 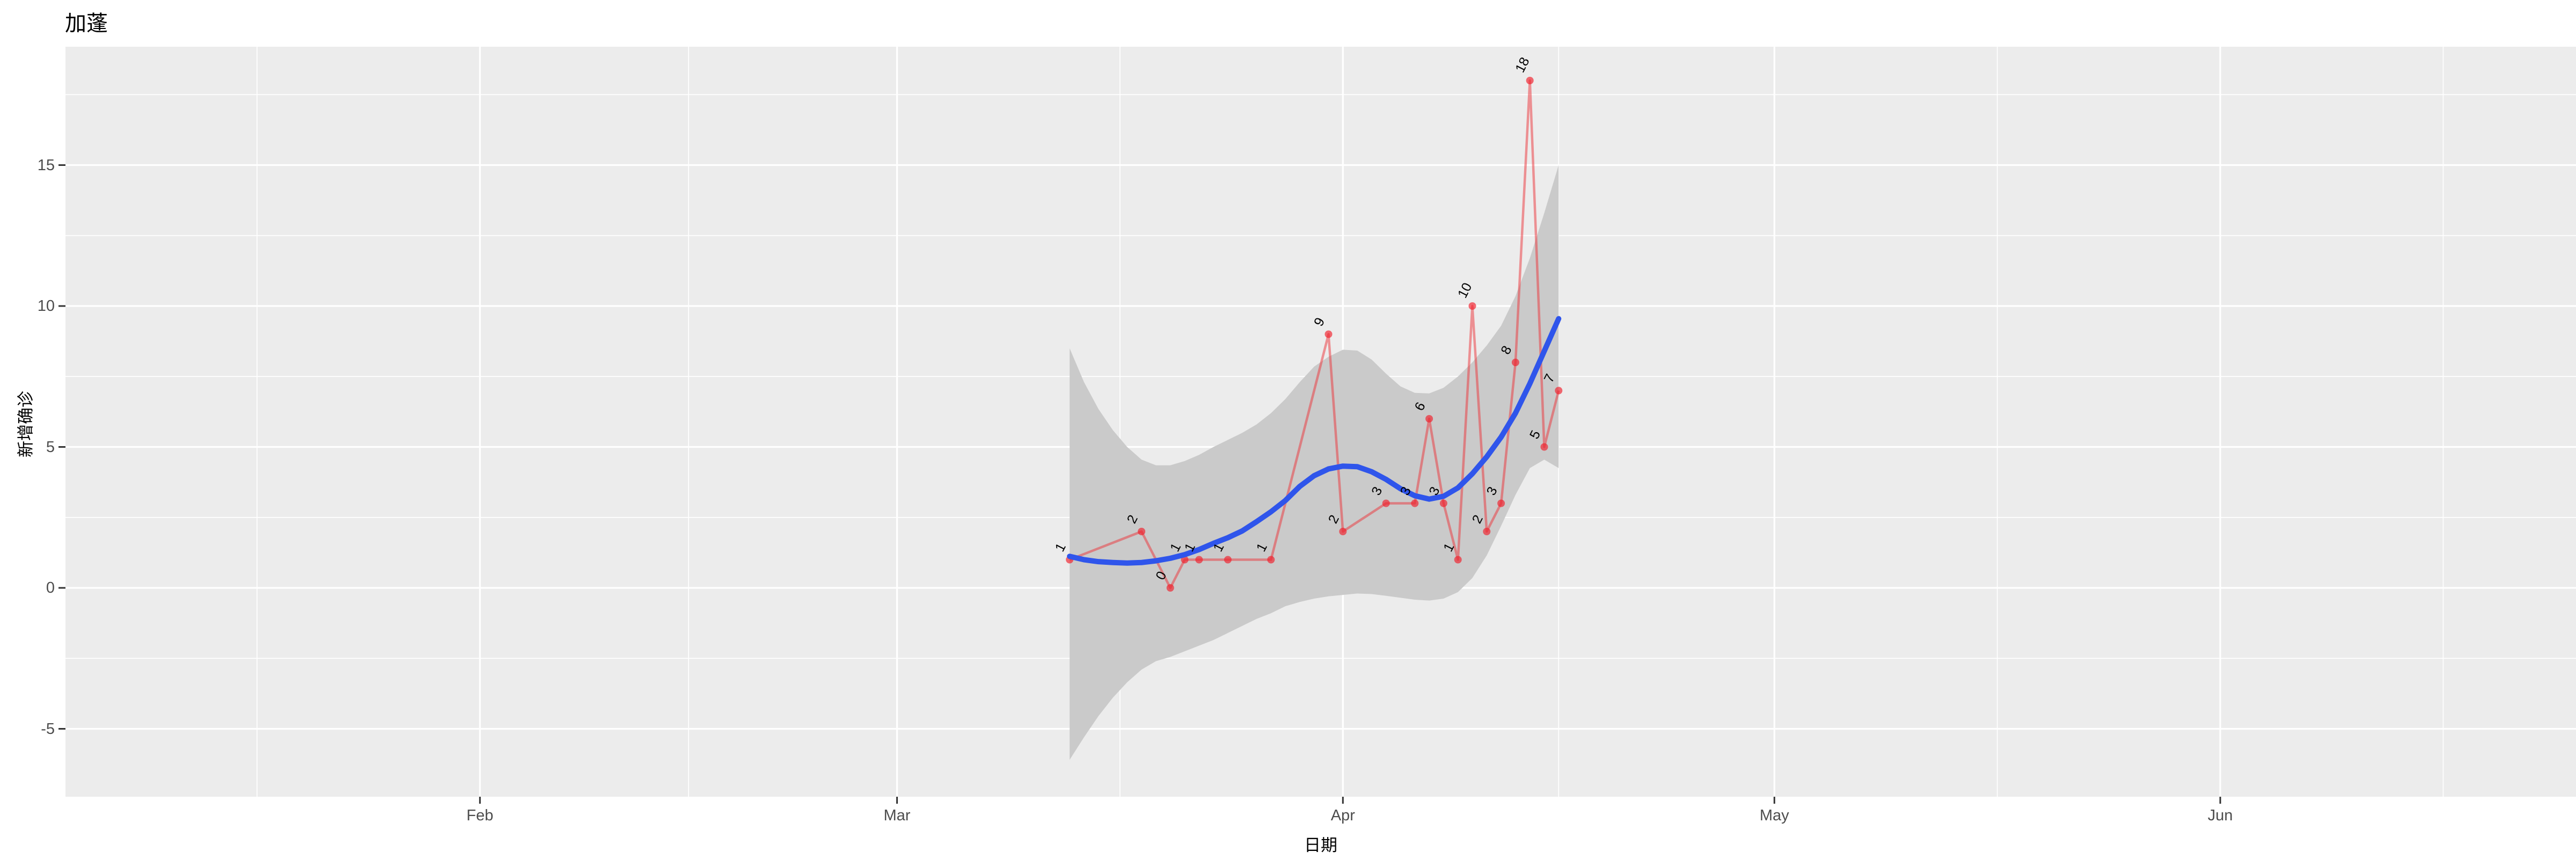 What do you see at coordinates (46, 165) in the screenshot?
I see `y-tick-label-15: 15` at bounding box center [46, 165].